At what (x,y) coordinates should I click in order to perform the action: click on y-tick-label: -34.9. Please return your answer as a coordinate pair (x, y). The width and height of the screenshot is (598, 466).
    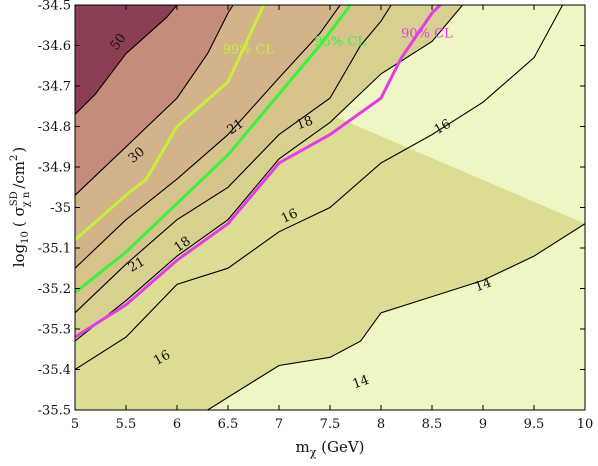
    Looking at the image, I should click on (54, 168).